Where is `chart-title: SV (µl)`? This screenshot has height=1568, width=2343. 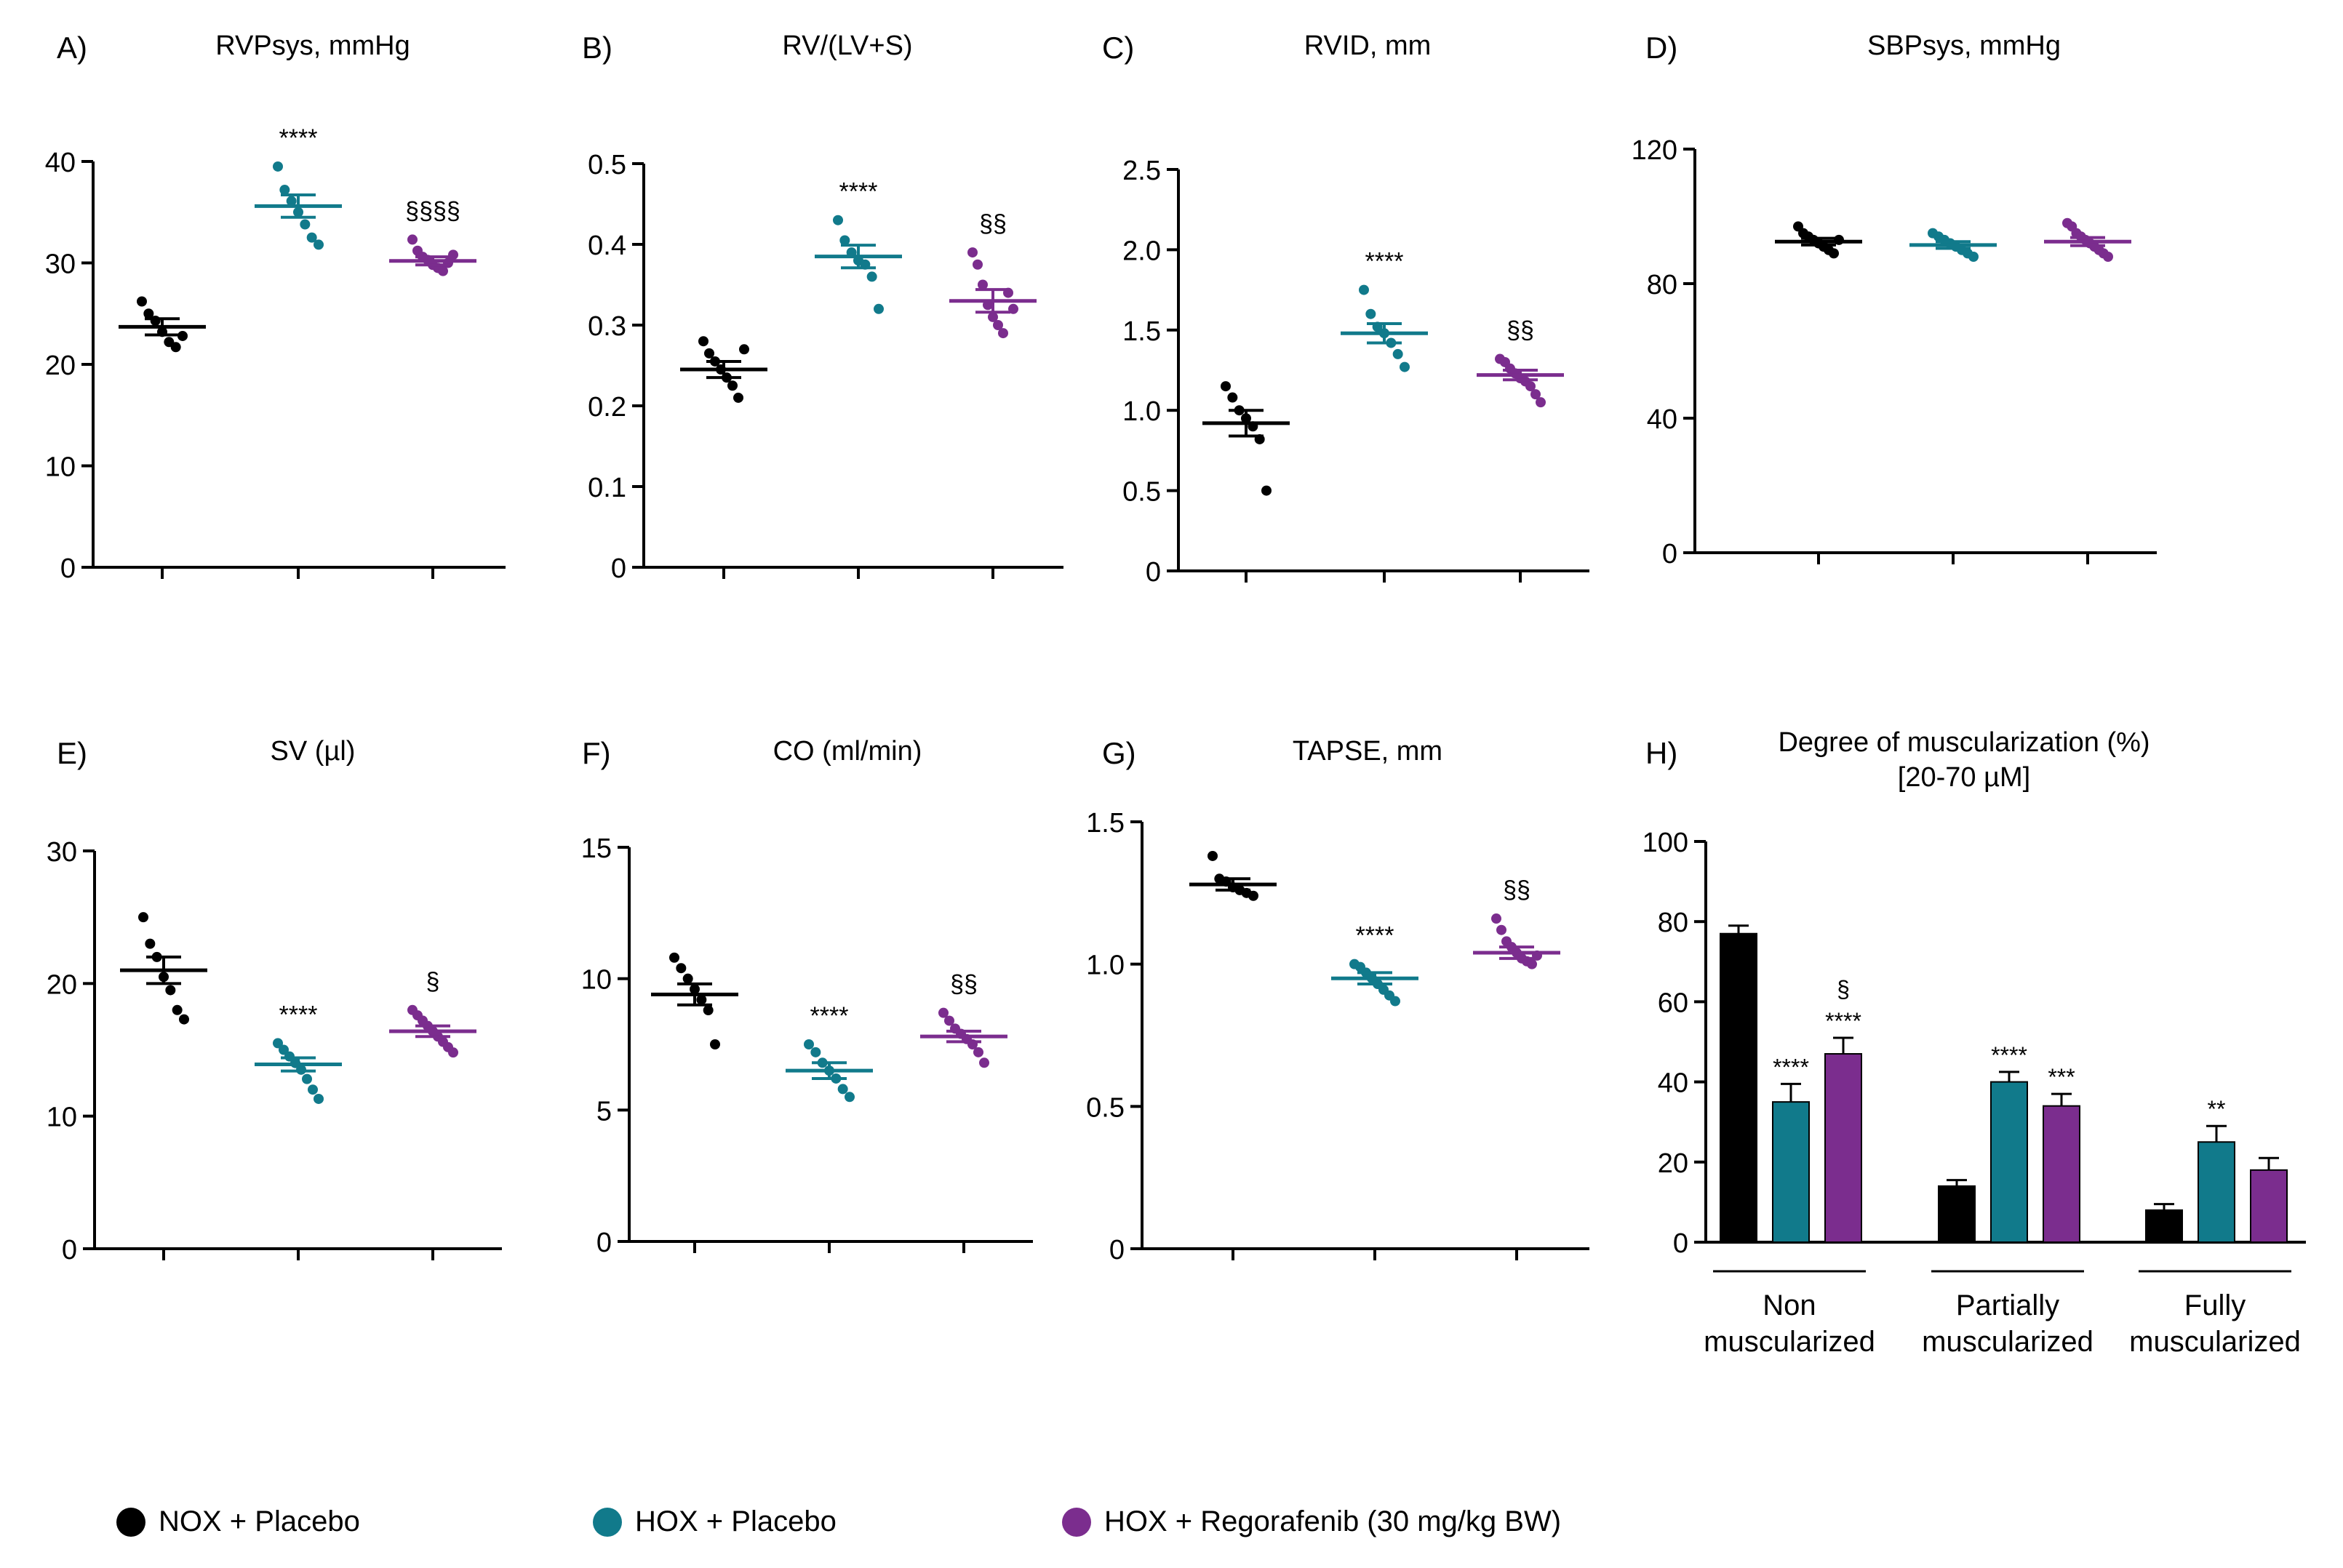
chart-title: SV (µl) is located at coordinates (313, 751).